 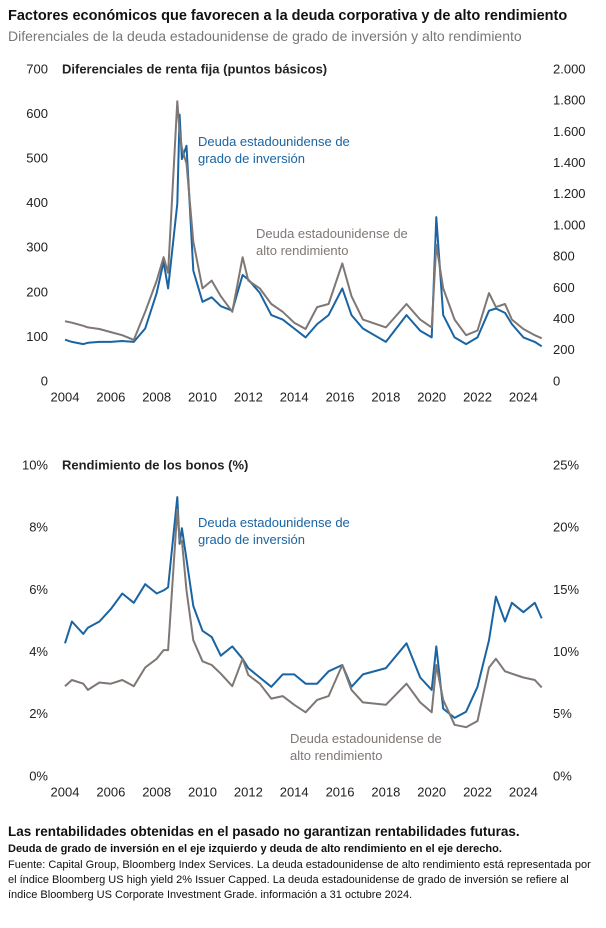 I want to click on y2-tick-label: 15%, so click(x=566, y=589).